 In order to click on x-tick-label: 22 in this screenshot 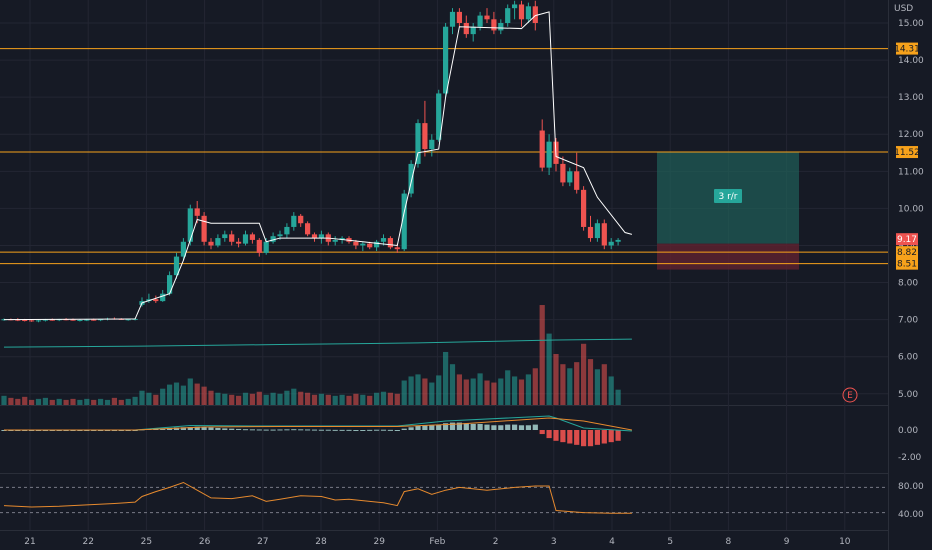, I will do `click(87, 542)`.